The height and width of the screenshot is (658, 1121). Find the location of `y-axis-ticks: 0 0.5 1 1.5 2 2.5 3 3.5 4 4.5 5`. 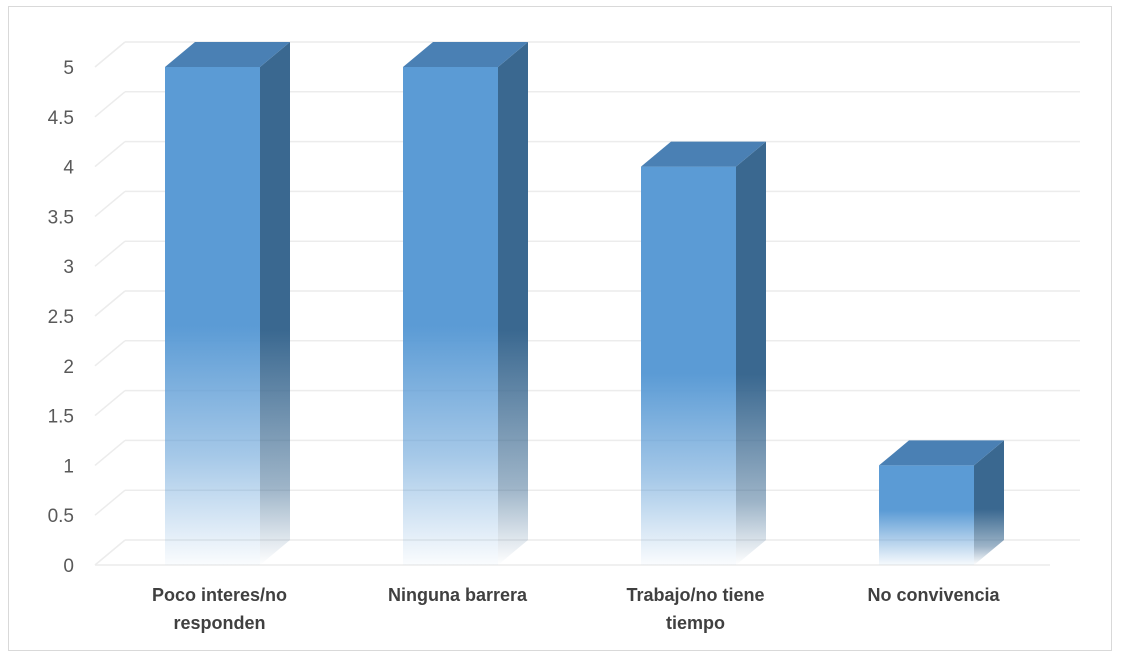

y-axis-ticks: 0 0.5 1 1.5 2 2.5 3 3.5 4 4.5 5 is located at coordinates (61, 317).